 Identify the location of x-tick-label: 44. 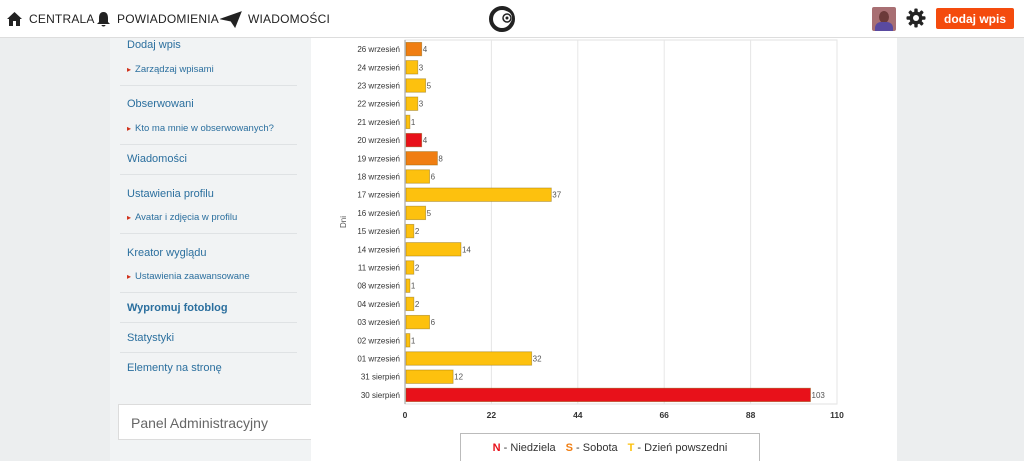
(578, 415).